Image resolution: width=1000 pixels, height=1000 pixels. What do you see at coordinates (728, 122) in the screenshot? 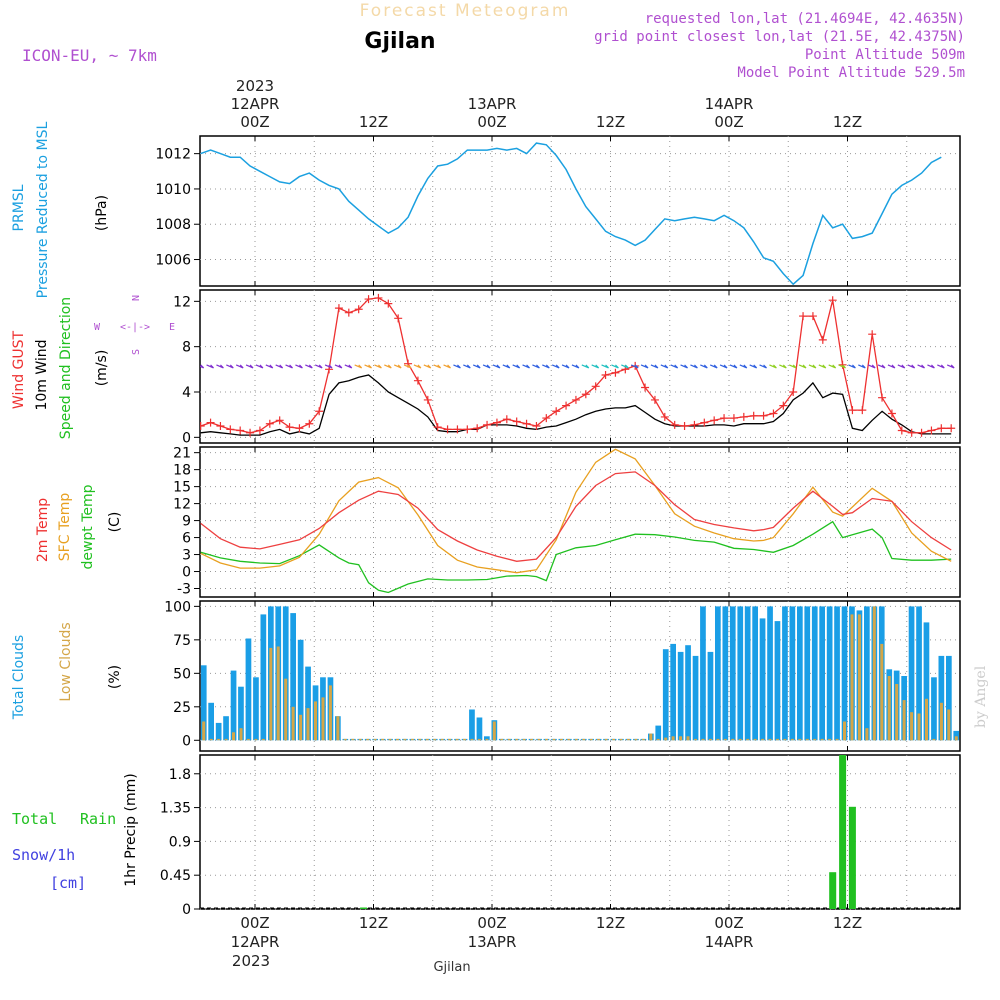
I see `top-hour-label: 00Z` at bounding box center [728, 122].